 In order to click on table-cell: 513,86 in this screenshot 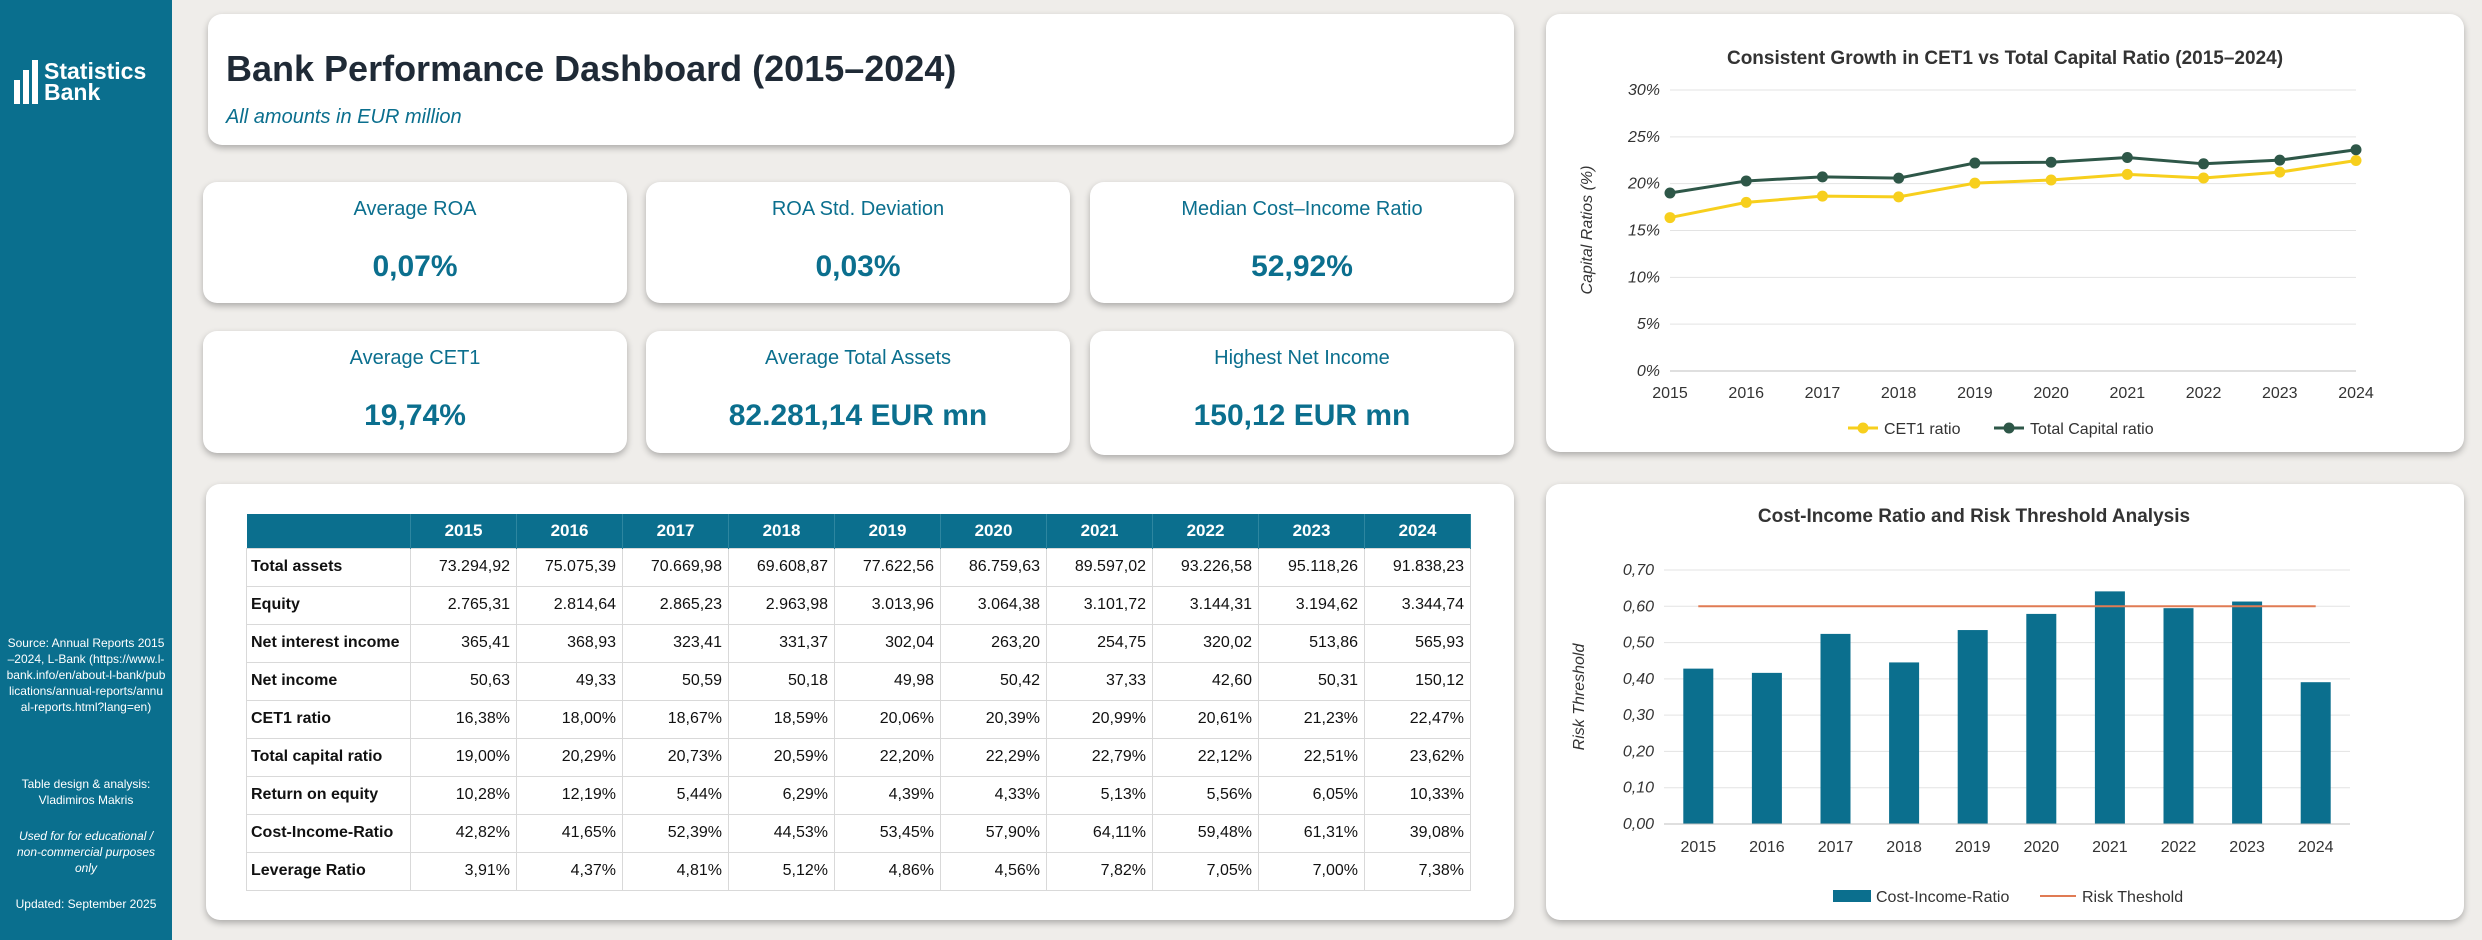, I will do `click(1311, 643)`.